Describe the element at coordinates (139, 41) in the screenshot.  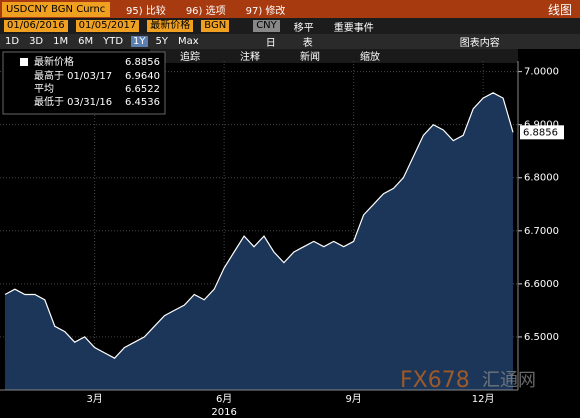
I see `range-button: 1Y` at that location.